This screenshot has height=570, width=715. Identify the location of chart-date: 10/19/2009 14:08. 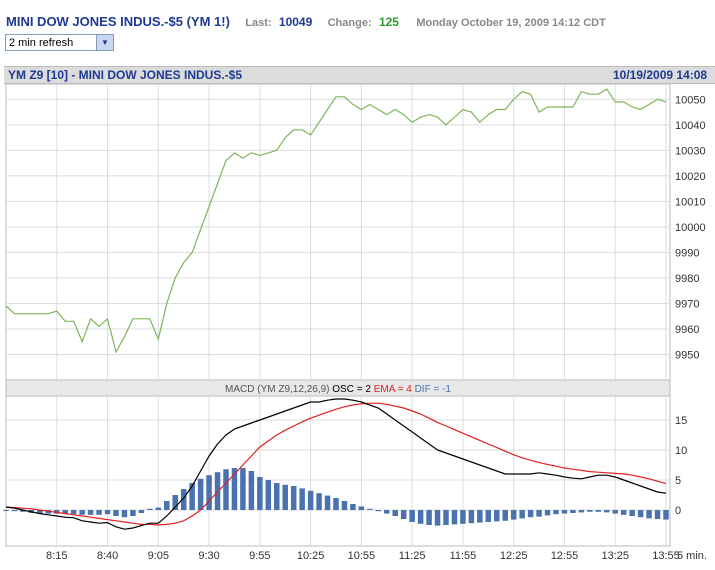
(660, 75).